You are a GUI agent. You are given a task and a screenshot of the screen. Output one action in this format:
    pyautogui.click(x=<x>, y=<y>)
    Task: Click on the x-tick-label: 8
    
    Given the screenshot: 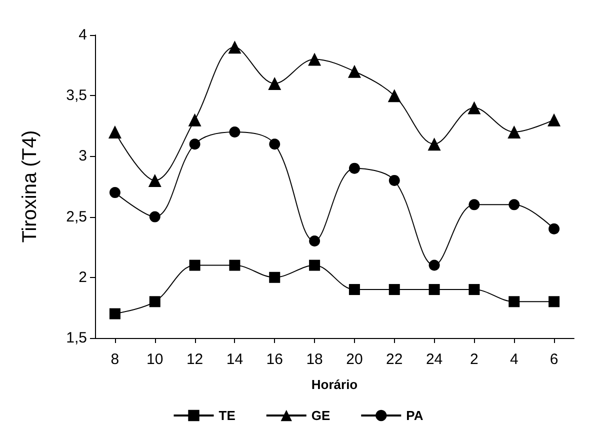 What is the action you would take?
    pyautogui.click(x=115, y=359)
    